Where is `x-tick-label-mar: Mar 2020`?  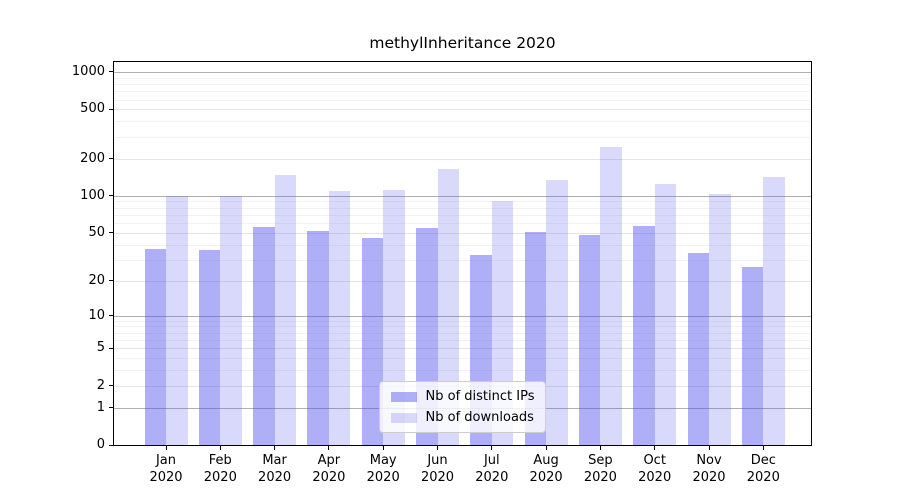 x-tick-label-mar: Mar 2020 is located at coordinates (275, 469).